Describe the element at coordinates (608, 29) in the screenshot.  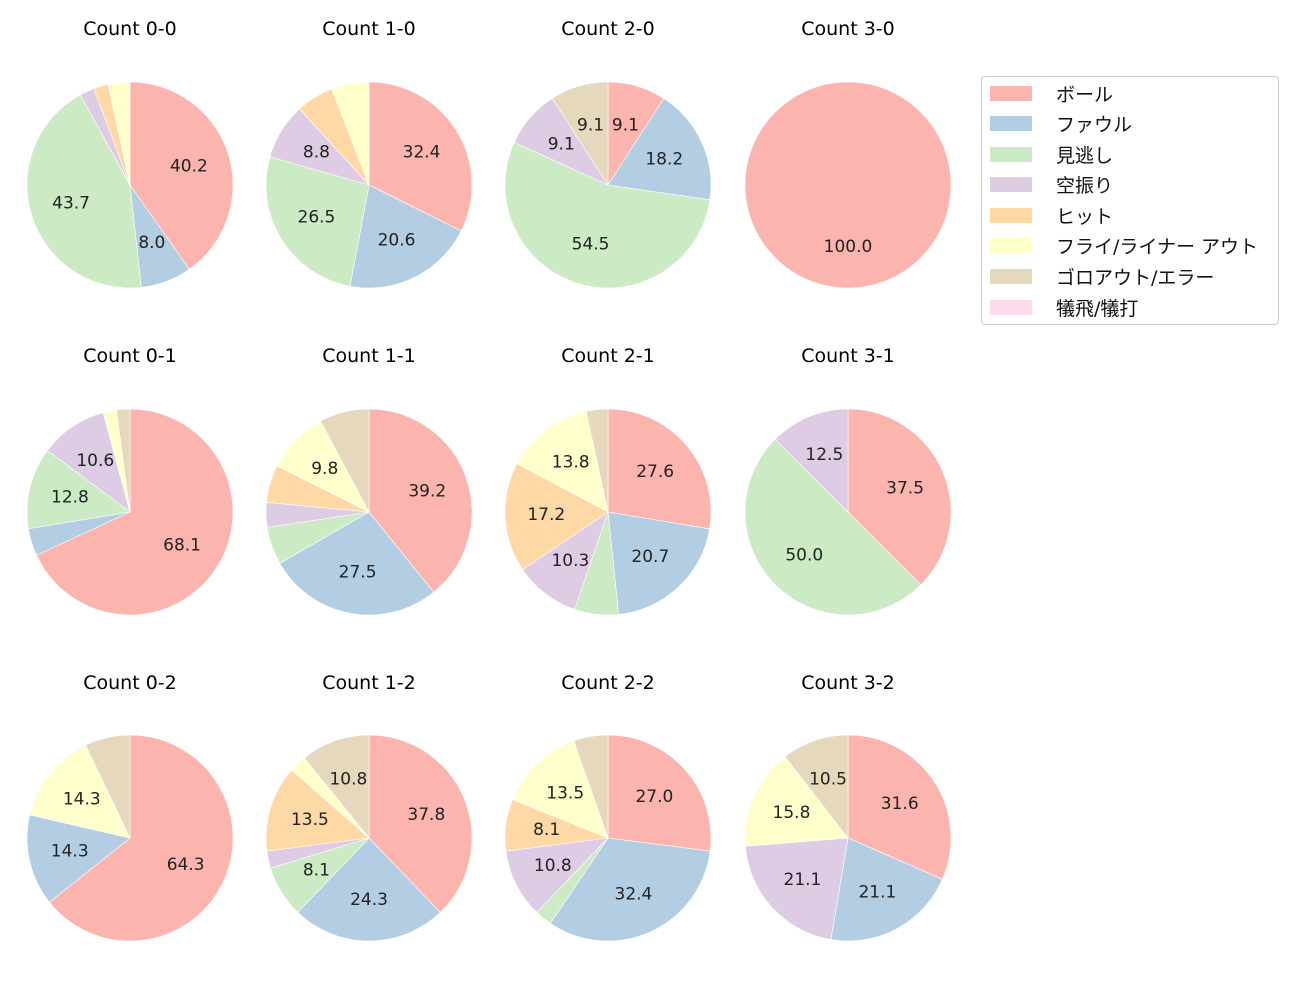
I see `pie-title: Count 2-0` at that location.